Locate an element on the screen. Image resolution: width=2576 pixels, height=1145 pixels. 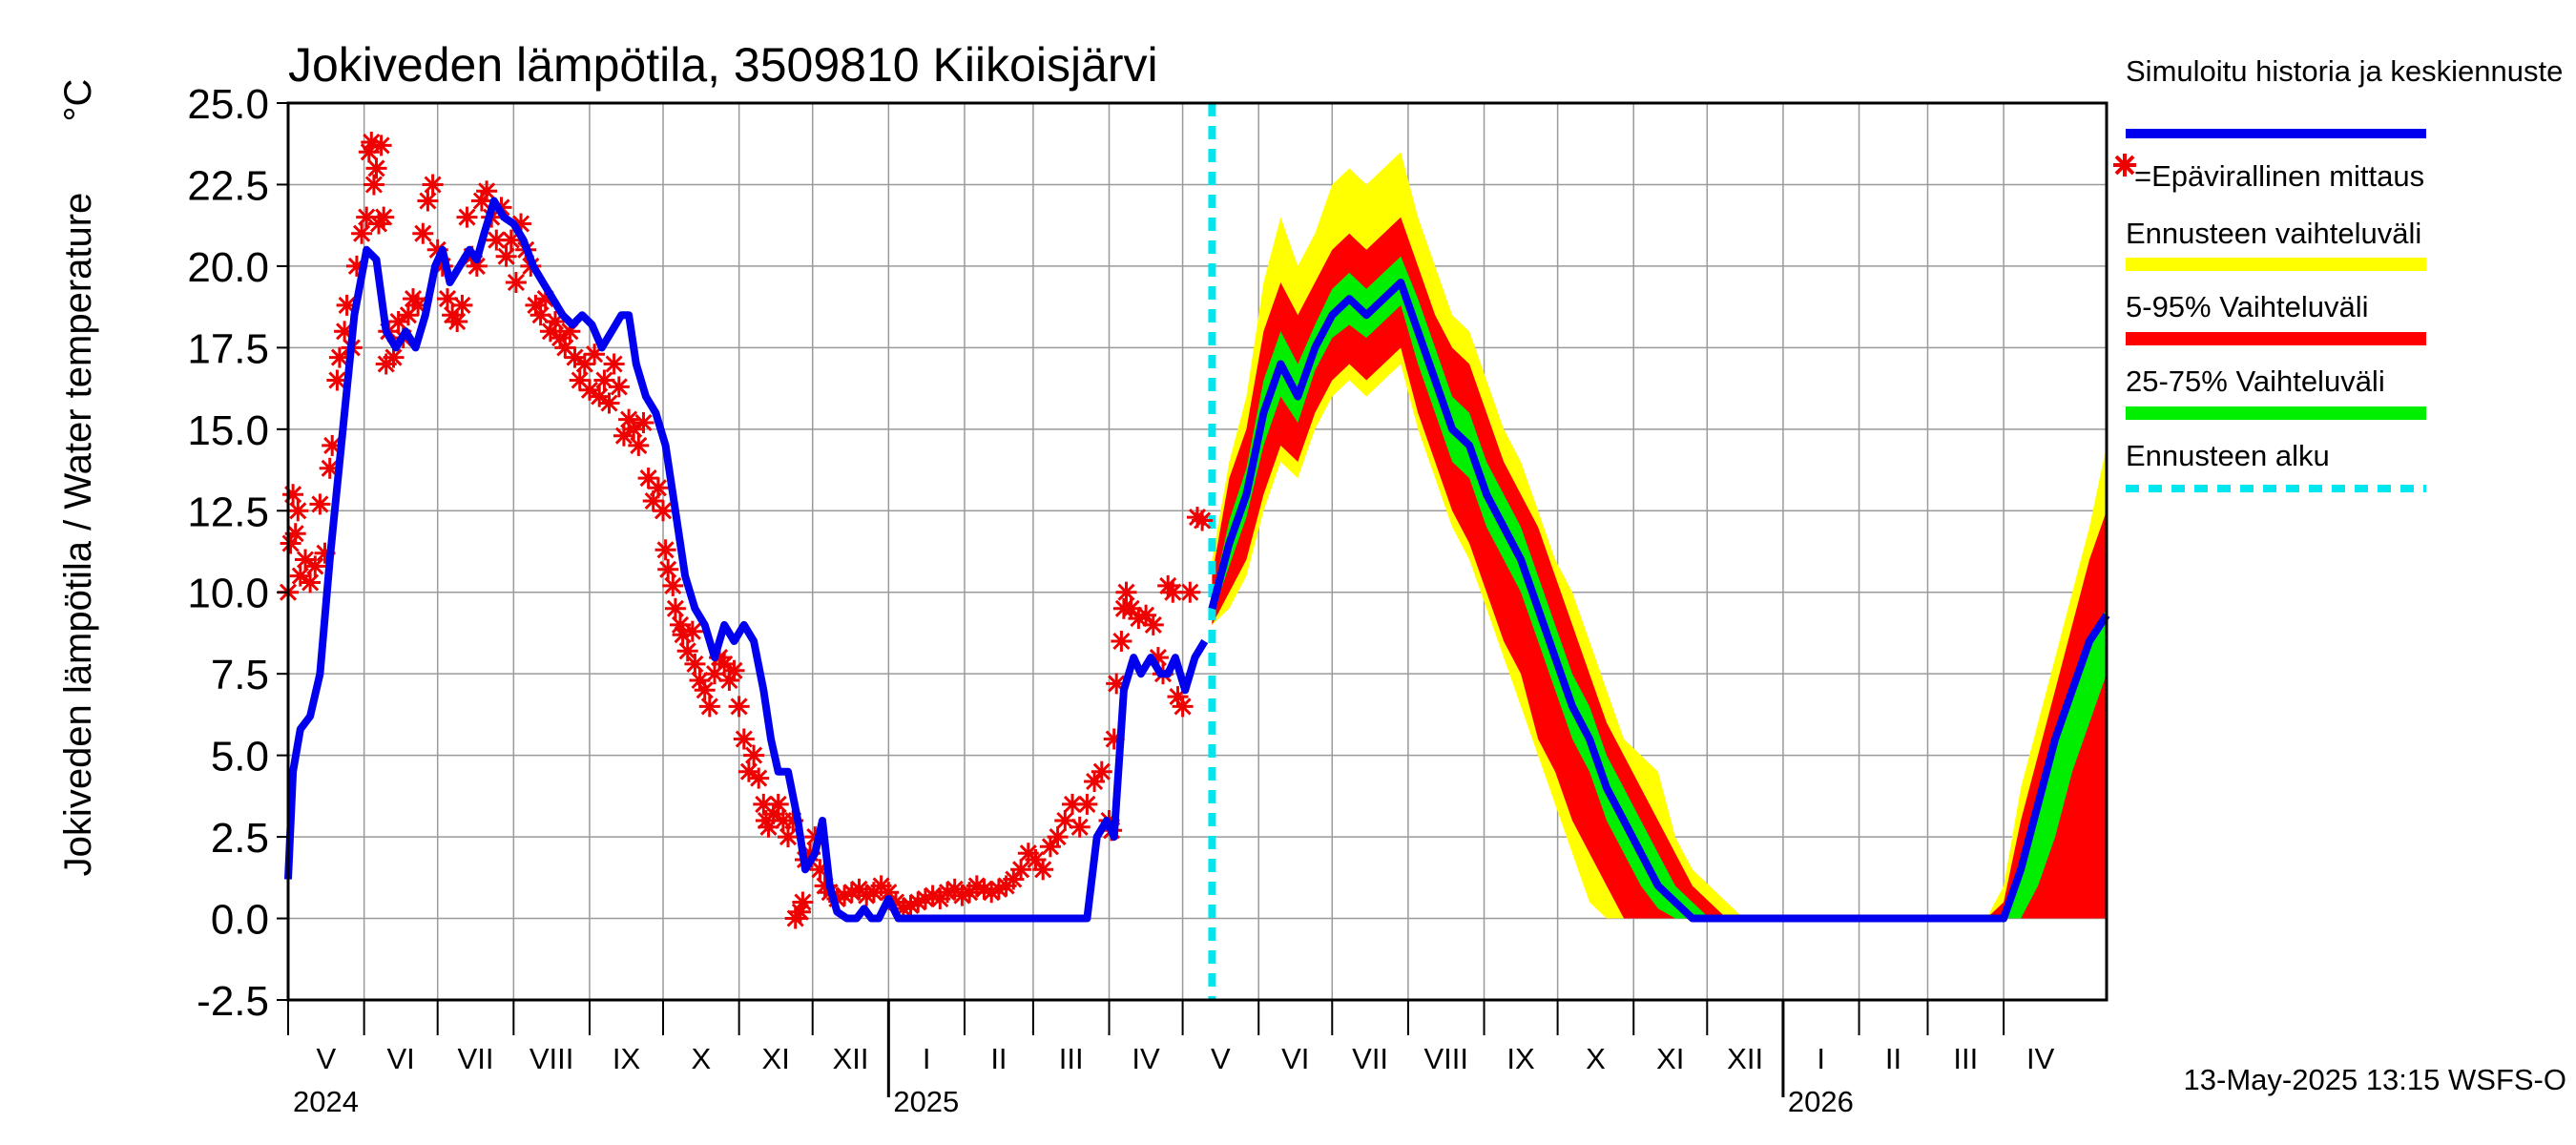
y-tick-label: 10.0 is located at coordinates (228, 594).